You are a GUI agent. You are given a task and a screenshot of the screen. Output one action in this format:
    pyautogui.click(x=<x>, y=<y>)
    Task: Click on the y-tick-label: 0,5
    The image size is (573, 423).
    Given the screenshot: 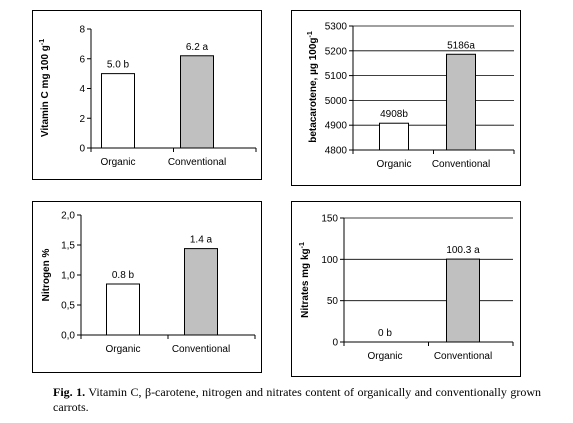 What is the action you would take?
    pyautogui.click(x=68, y=306)
    